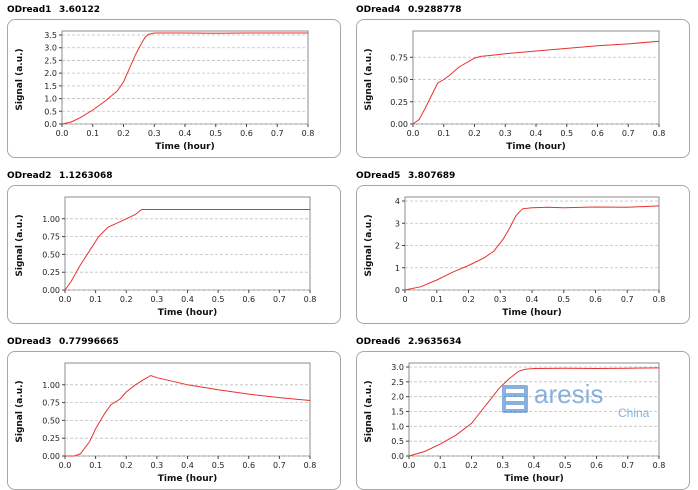  What do you see at coordinates (29, 176) in the screenshot?
I see `channel-name: ODread2` at bounding box center [29, 176].